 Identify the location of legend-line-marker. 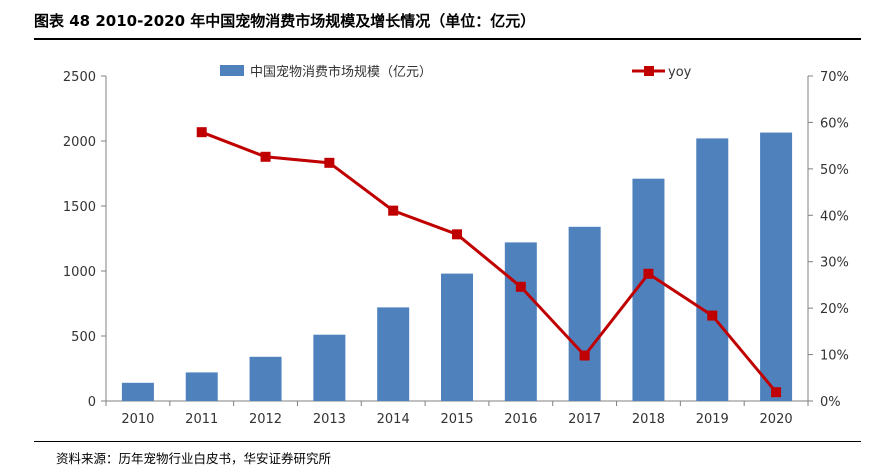
(649, 71).